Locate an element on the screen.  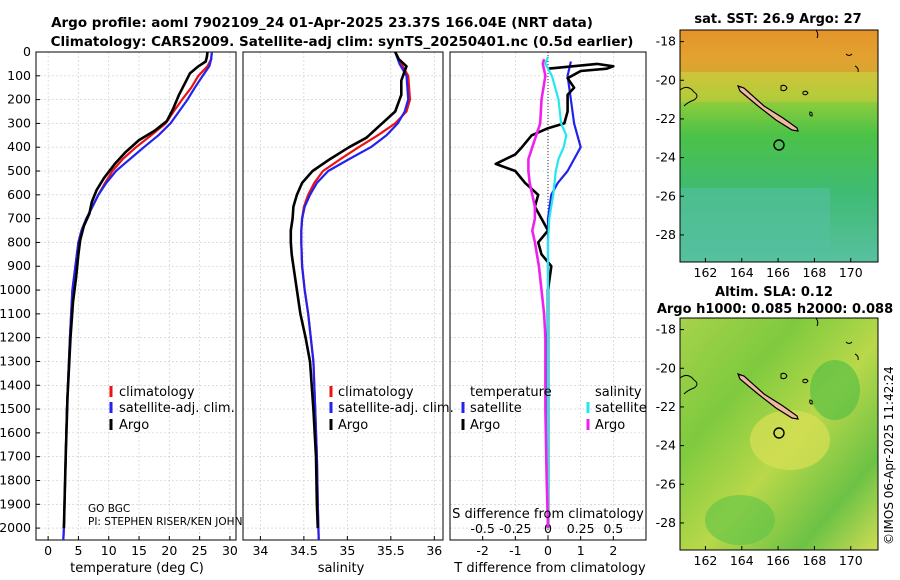
salinity-tick-labels: 34 34.5 35 35.5 36 is located at coordinates (347, 547).